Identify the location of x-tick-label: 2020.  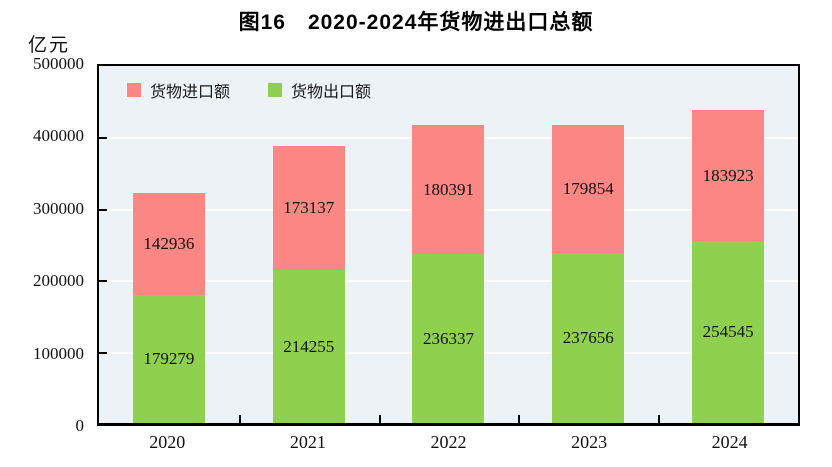
(167, 442).